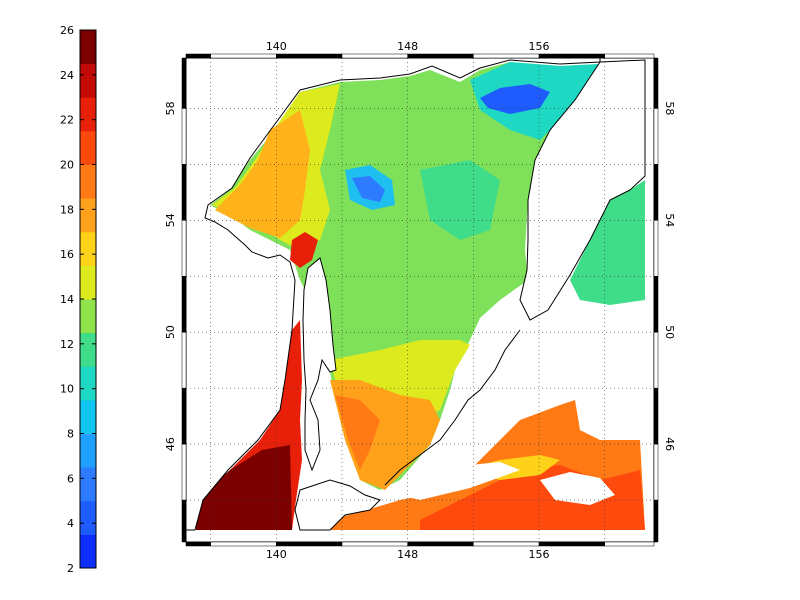  What do you see at coordinates (539, 554) in the screenshot?
I see `lon-tick-label-bottom: 156` at bounding box center [539, 554].